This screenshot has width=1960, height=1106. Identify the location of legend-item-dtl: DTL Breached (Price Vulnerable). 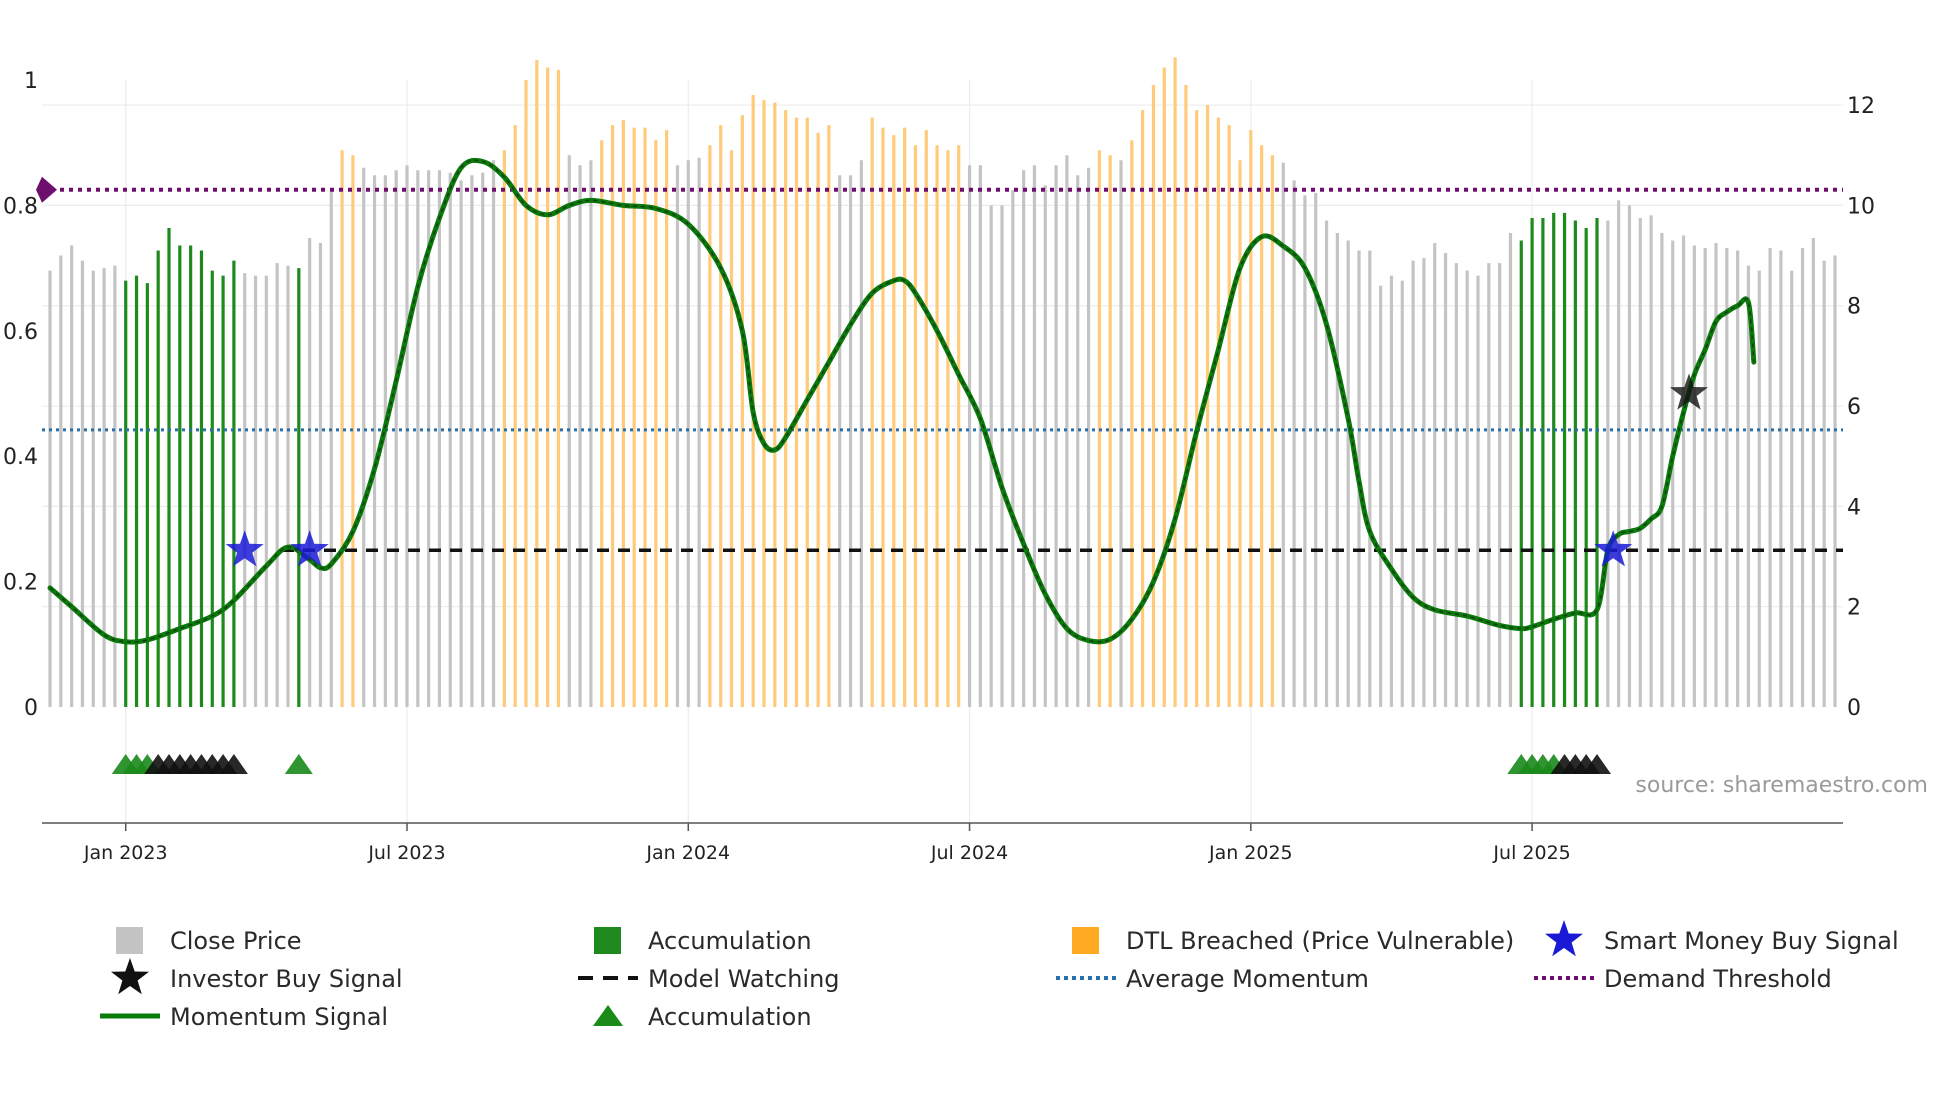
(1293, 941).